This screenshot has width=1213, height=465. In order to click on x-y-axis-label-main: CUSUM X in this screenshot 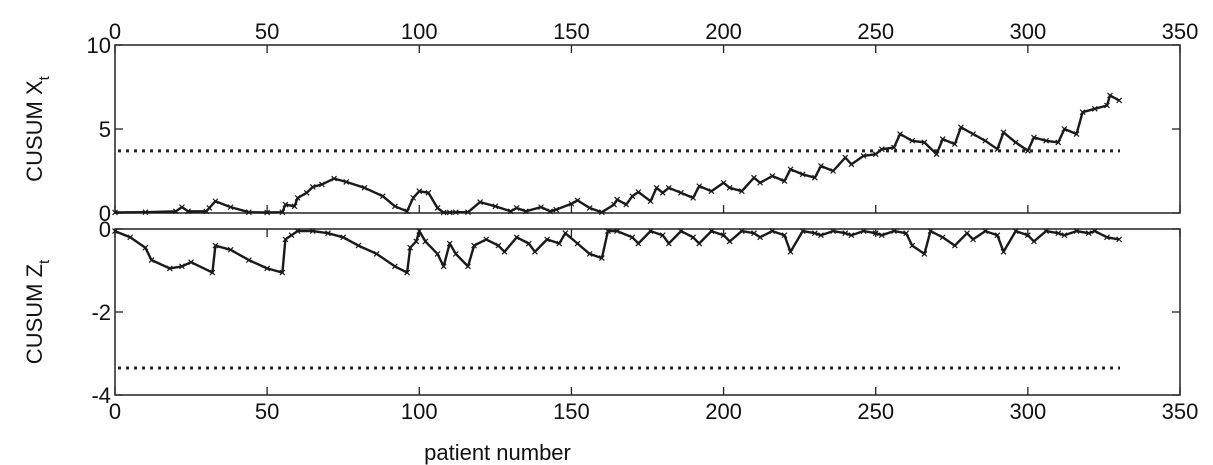, I will do `click(34, 131)`.